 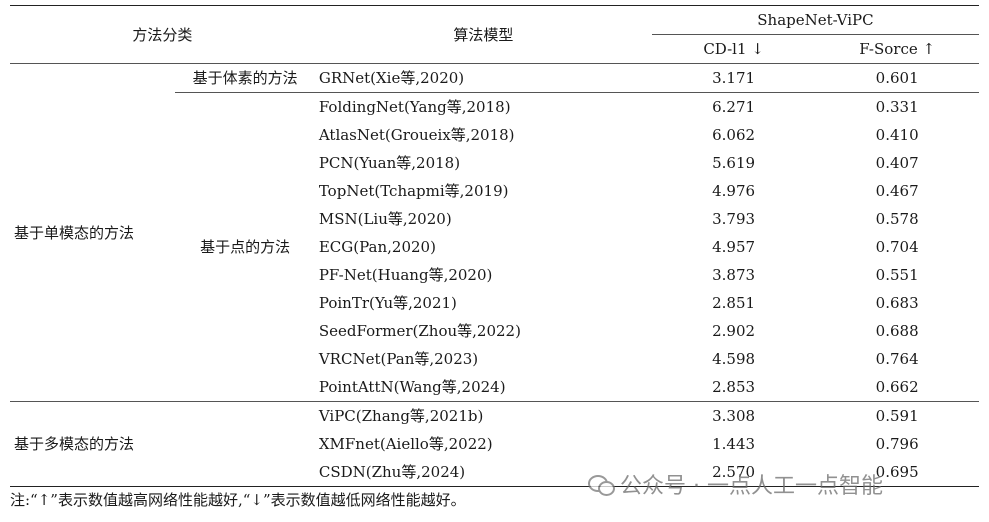 I want to click on table-row: PointAttN(Wang等,2024) 2.853 0.662, so click(x=494, y=387).